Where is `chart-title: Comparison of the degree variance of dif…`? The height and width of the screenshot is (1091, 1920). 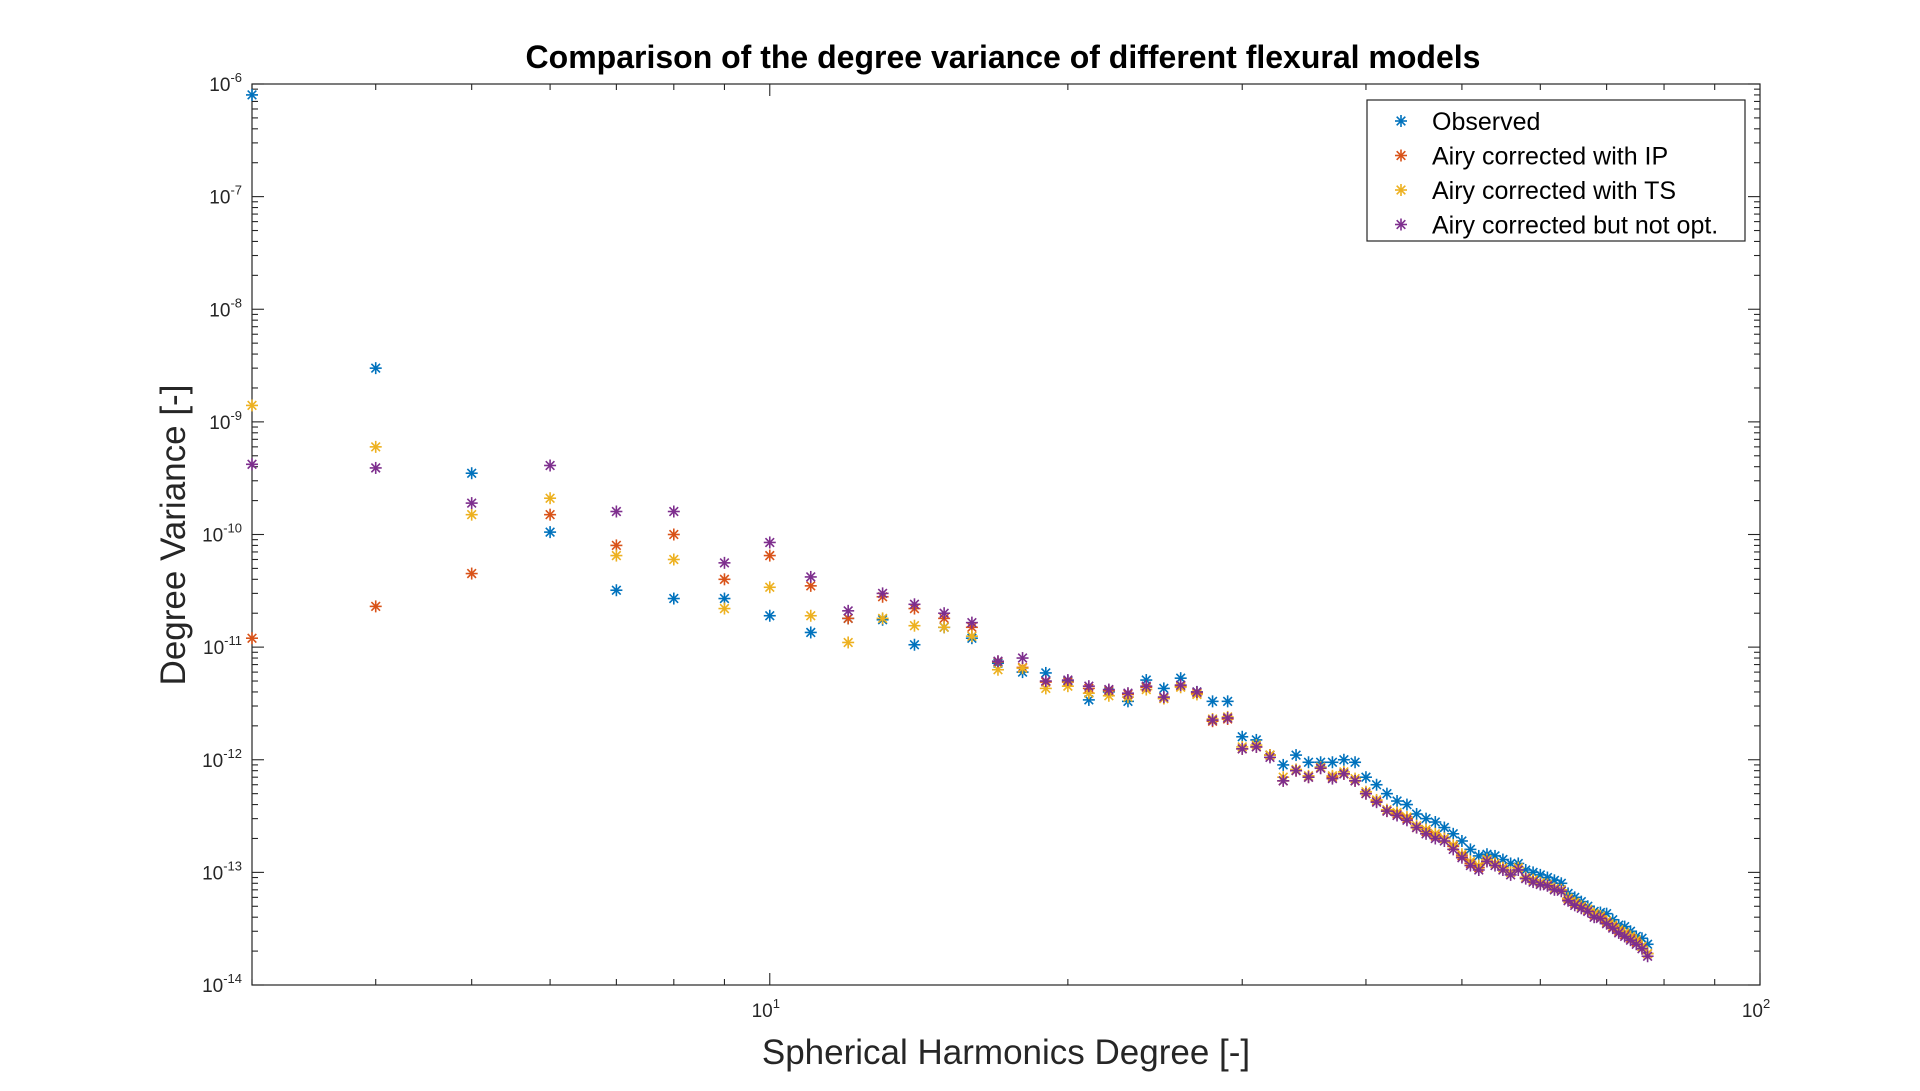 chart-title: Comparison of the degree variance of dif… is located at coordinates (1003, 57).